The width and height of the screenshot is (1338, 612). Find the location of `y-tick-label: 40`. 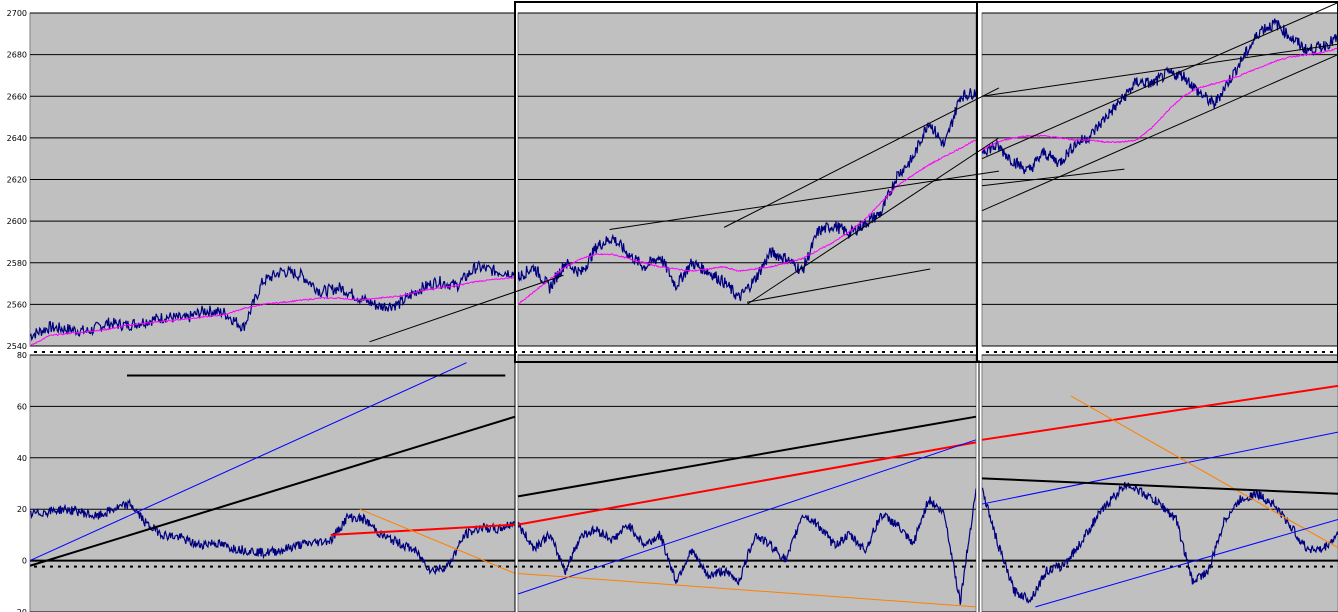

y-tick-label: 40 is located at coordinates (22, 458).